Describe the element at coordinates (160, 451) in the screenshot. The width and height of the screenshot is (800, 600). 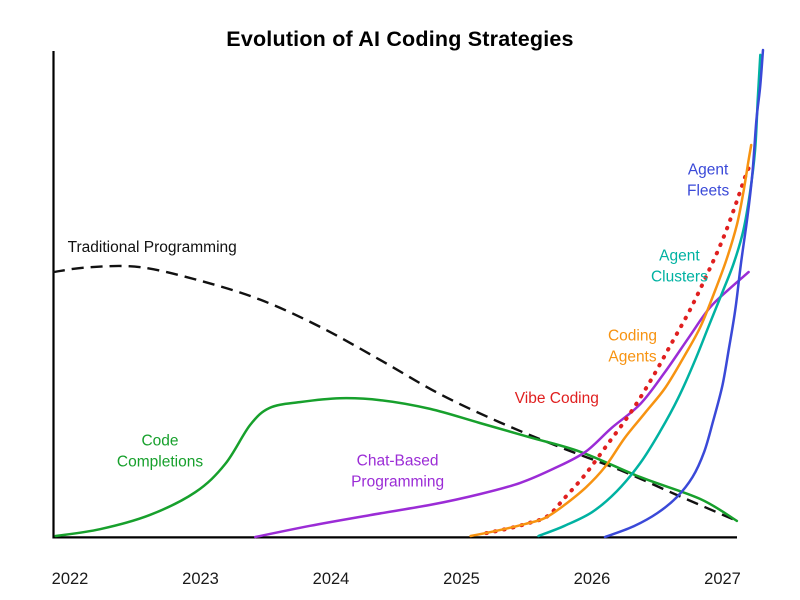
I see `label-code-completions: Code Completions` at that location.